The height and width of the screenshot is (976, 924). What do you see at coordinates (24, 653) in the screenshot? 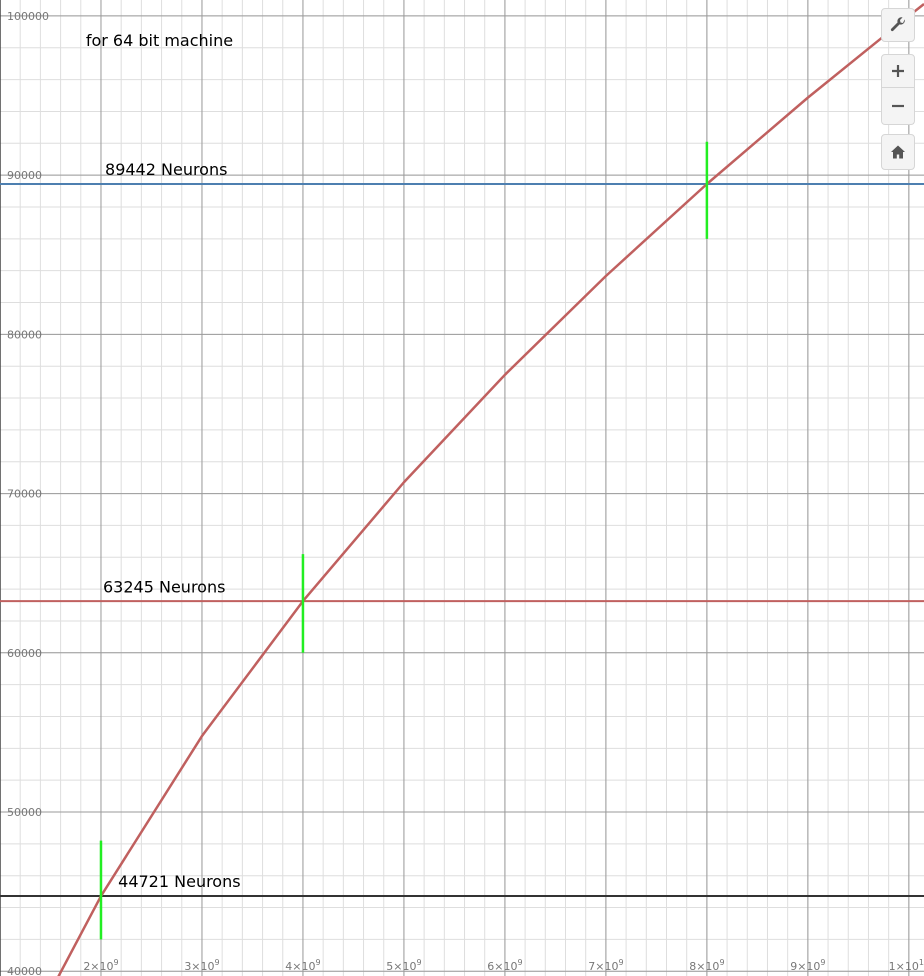
I see `y-tick-label: 60000` at bounding box center [24, 653].